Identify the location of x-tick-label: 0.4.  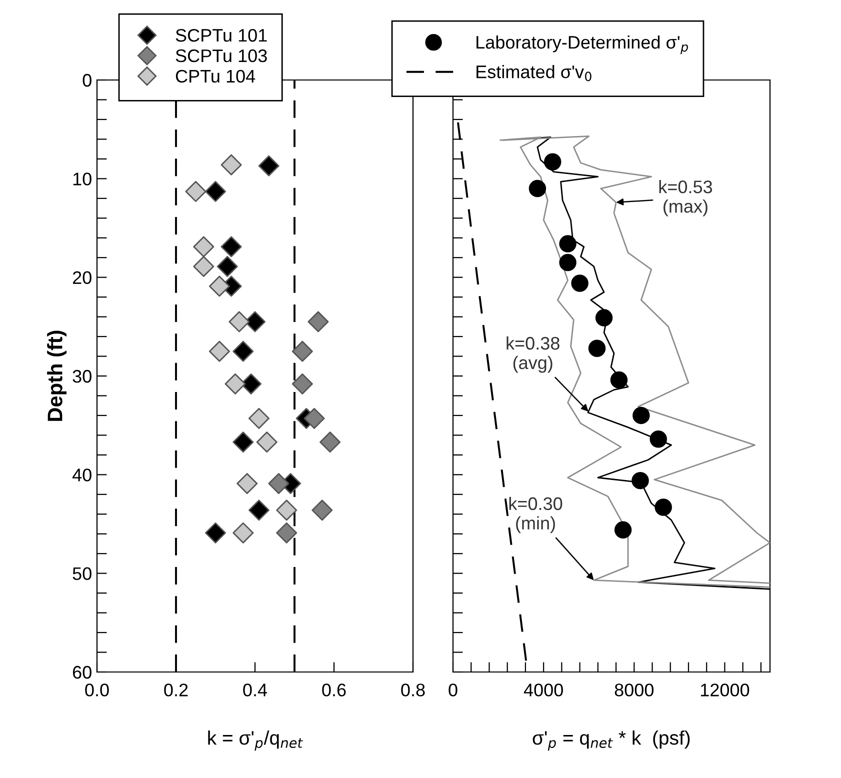
(255, 690).